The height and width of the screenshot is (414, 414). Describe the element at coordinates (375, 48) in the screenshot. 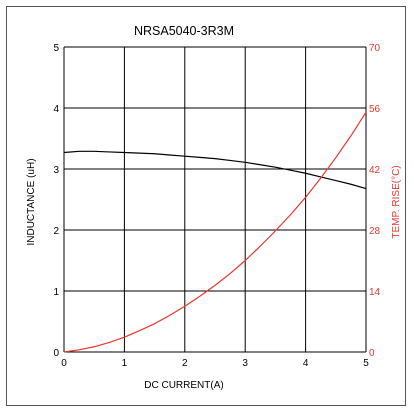

I see `y2-tick-label: 70` at that location.